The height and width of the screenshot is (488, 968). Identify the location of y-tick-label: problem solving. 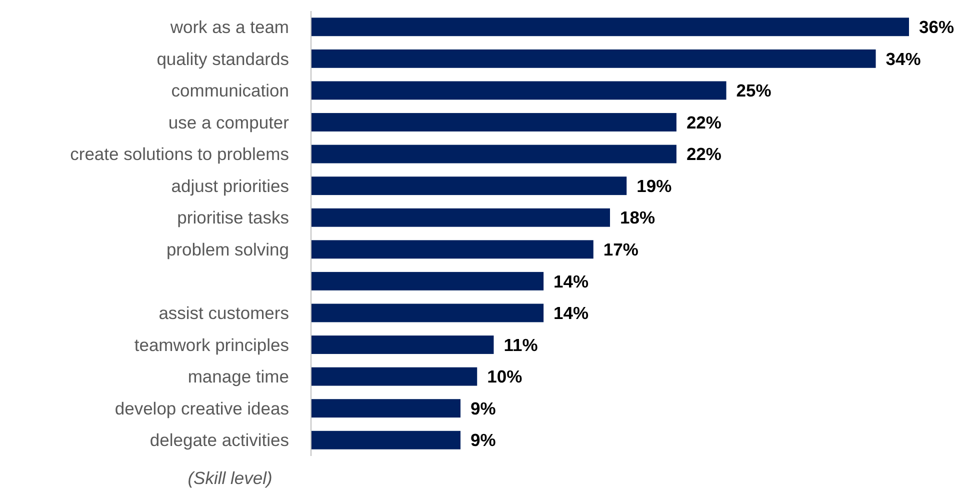
(227, 250).